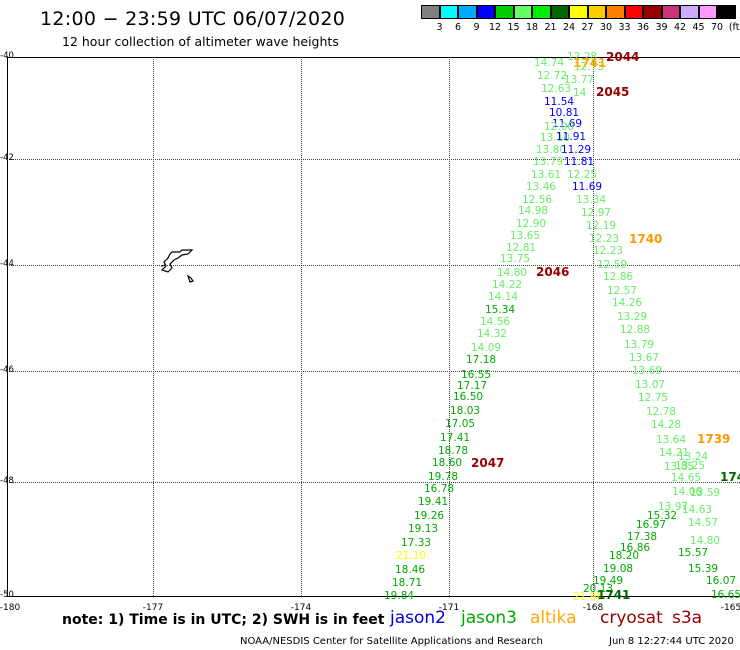  Describe the element at coordinates (730, 477) in the screenshot. I see `pass-time-label: 174` at that location.